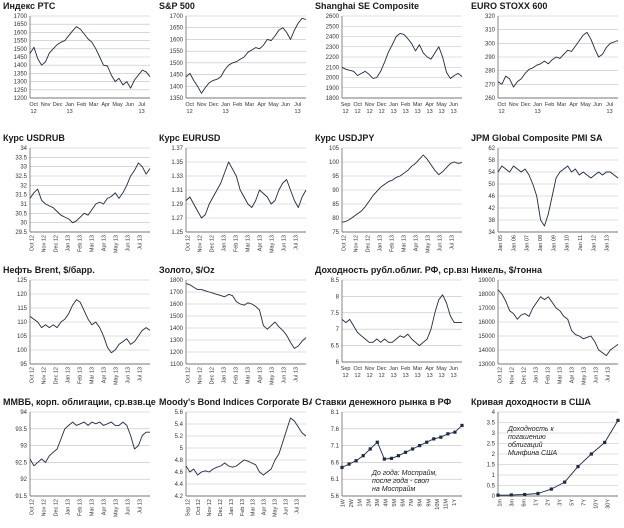  I want to click on y-tick-label: 6, so click(338, 363).